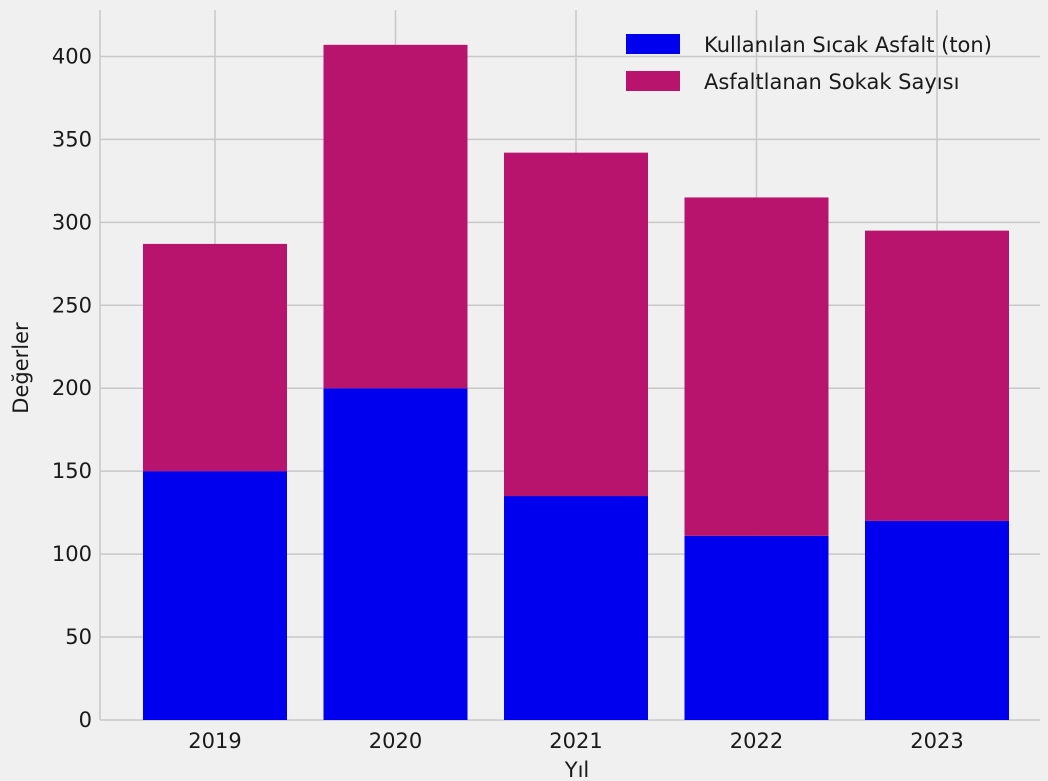 This screenshot has width=1048, height=781. Describe the element at coordinates (936, 741) in the screenshot. I see `x-tick-label: 2023` at that location.